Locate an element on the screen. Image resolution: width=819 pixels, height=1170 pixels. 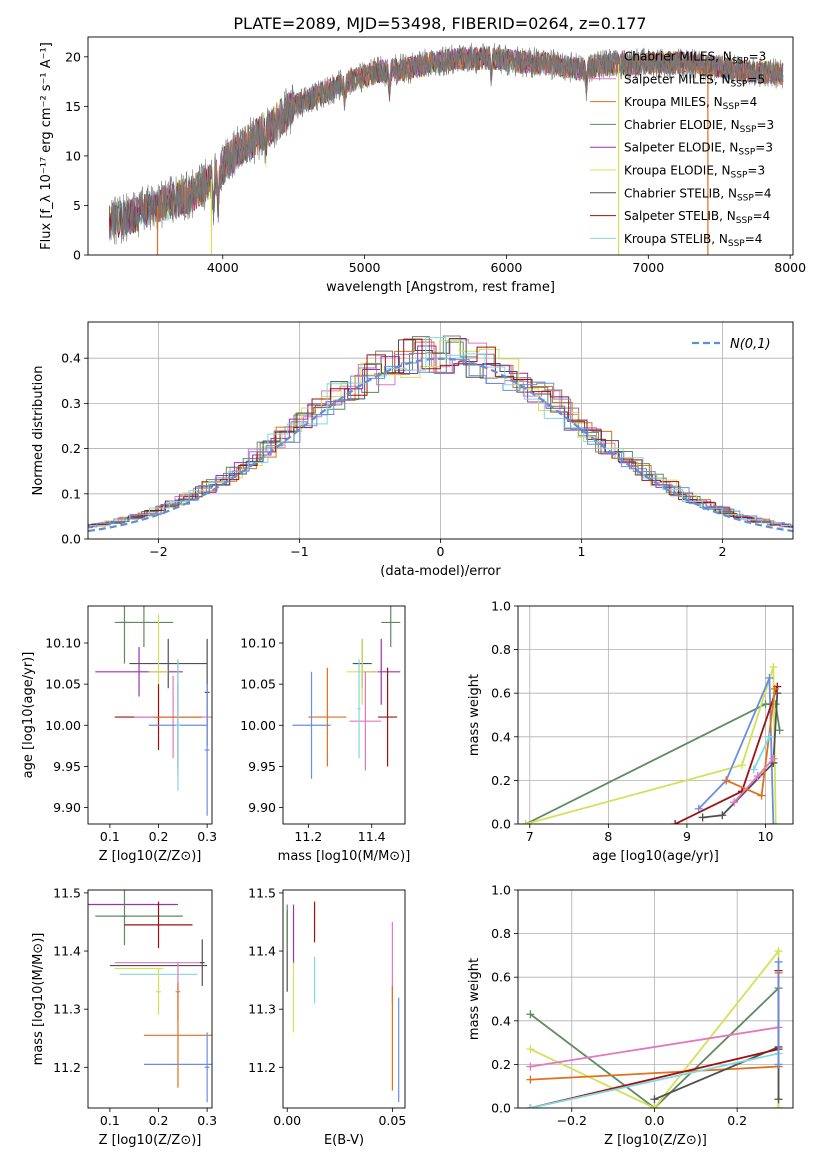
legend-suffix: =5 is located at coordinates (756, 79).